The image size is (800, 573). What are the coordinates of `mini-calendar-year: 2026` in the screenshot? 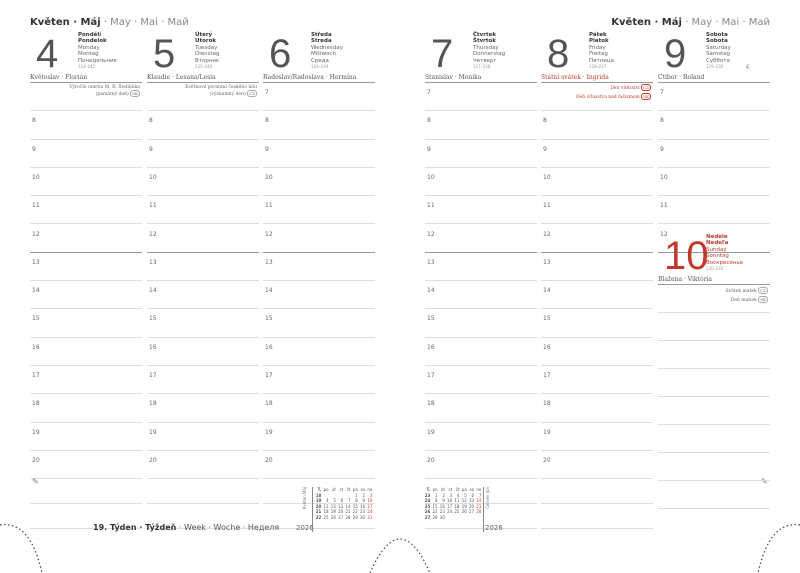 It's located at (494, 528).